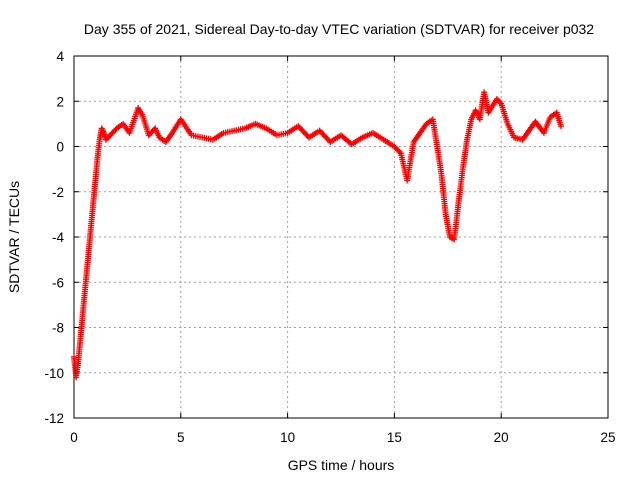 The width and height of the screenshot is (640, 480). Describe the element at coordinates (58, 328) in the screenshot. I see `y-tick-label-2: -8` at that location.